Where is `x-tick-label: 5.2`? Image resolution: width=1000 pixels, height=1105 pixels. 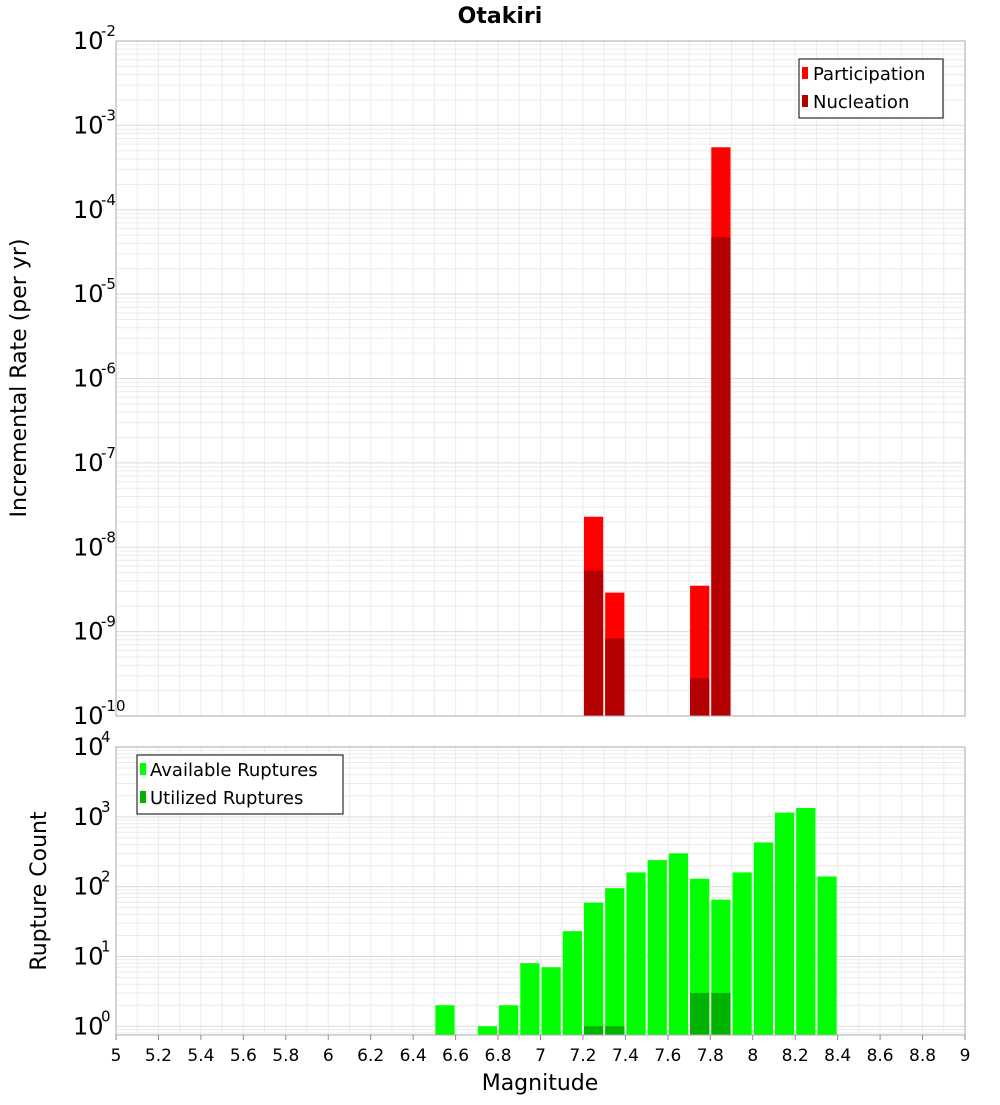
x-tick-label: 5.2 is located at coordinates (158, 1056).